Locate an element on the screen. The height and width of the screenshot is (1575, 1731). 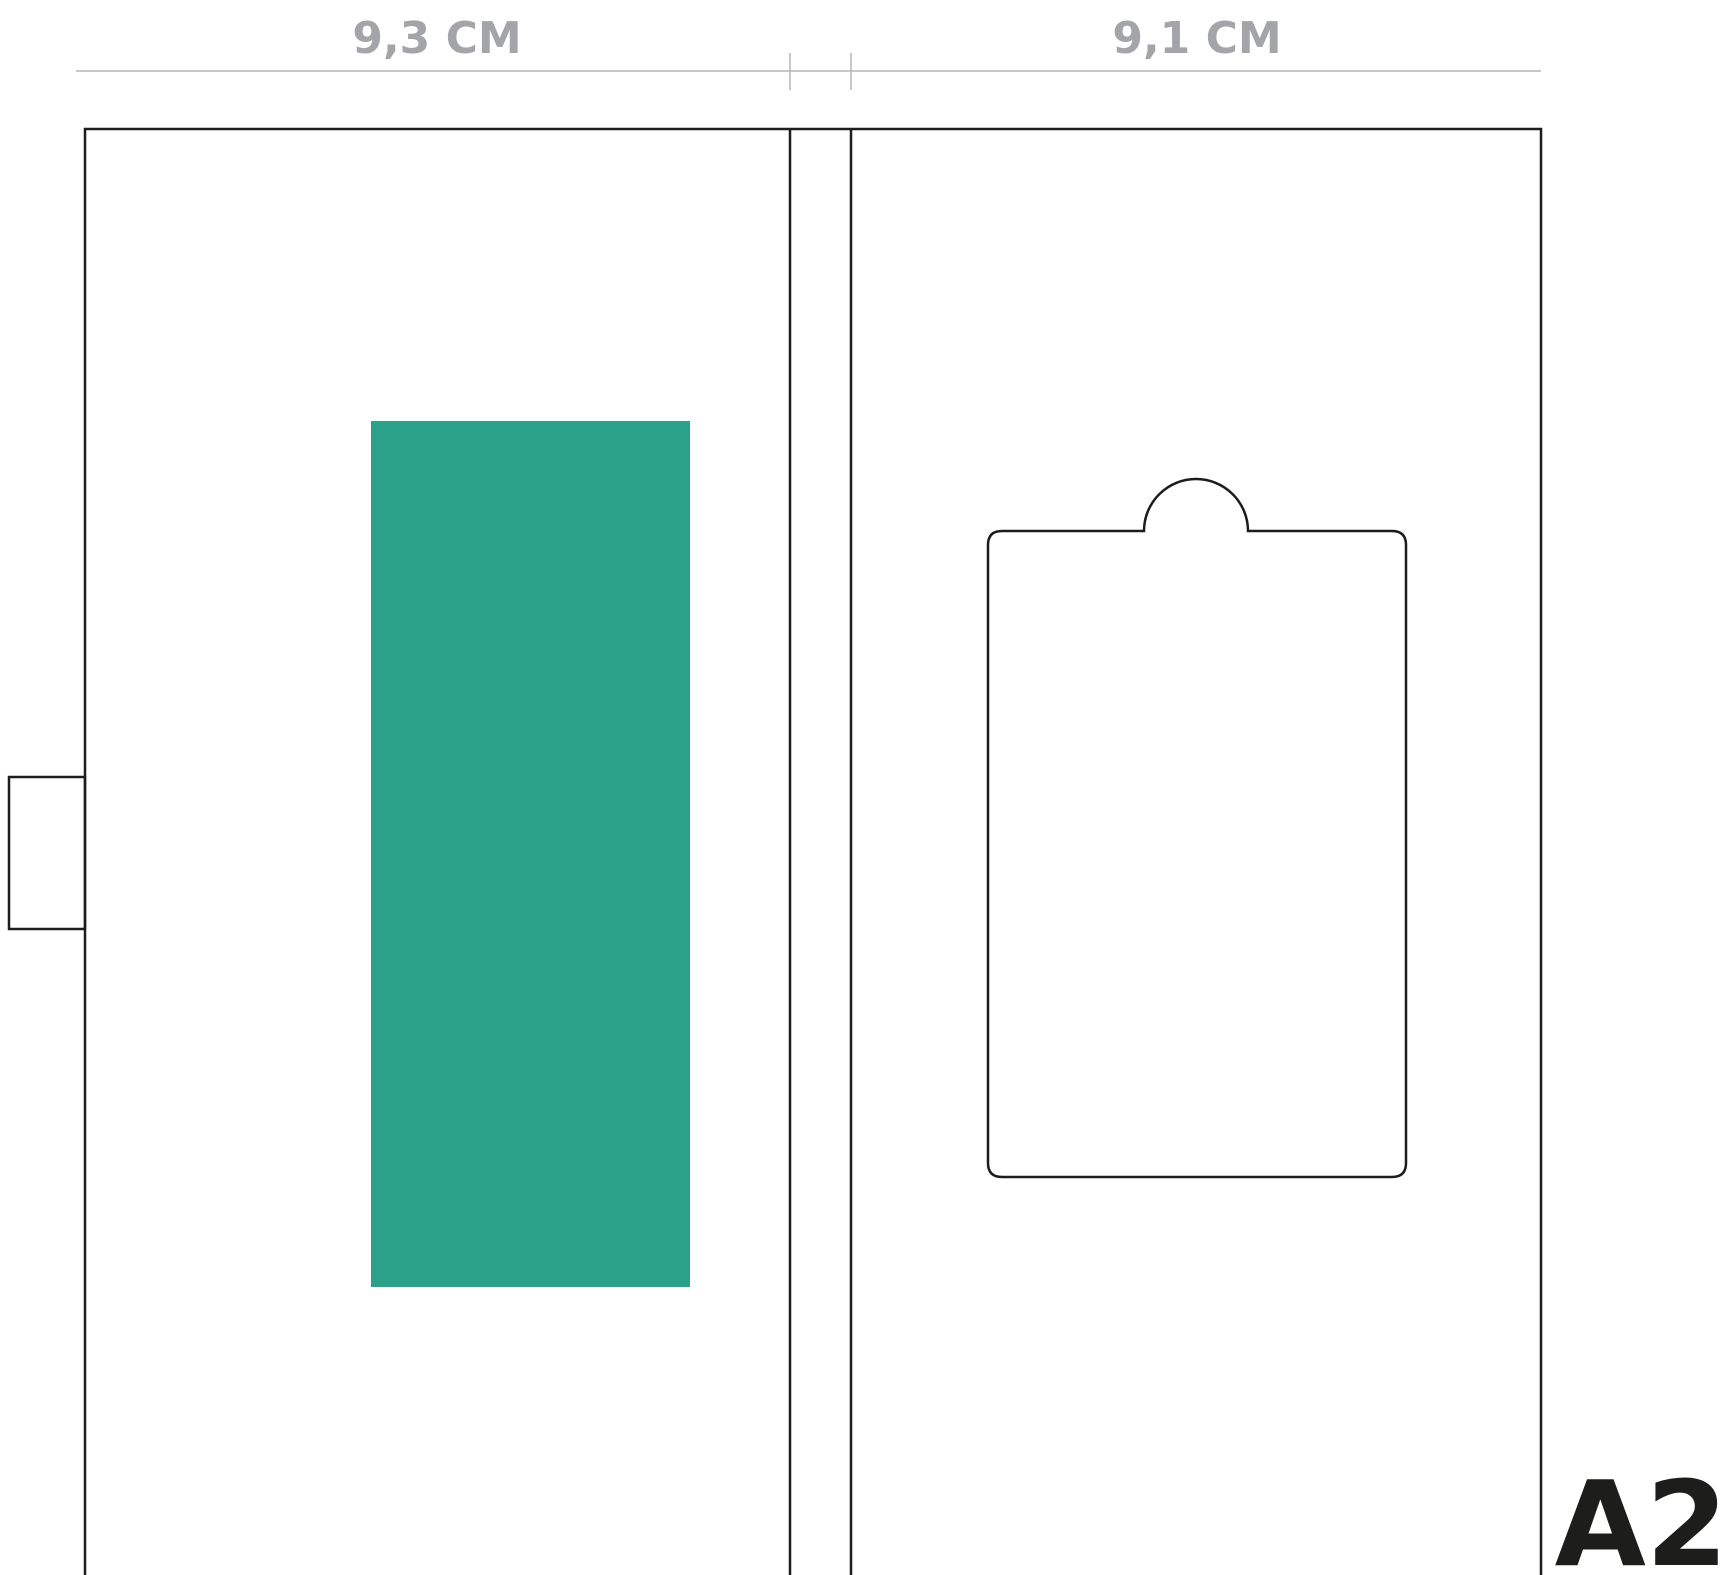
right-panel-width-label: 9,1 CM is located at coordinates (1196, 38).